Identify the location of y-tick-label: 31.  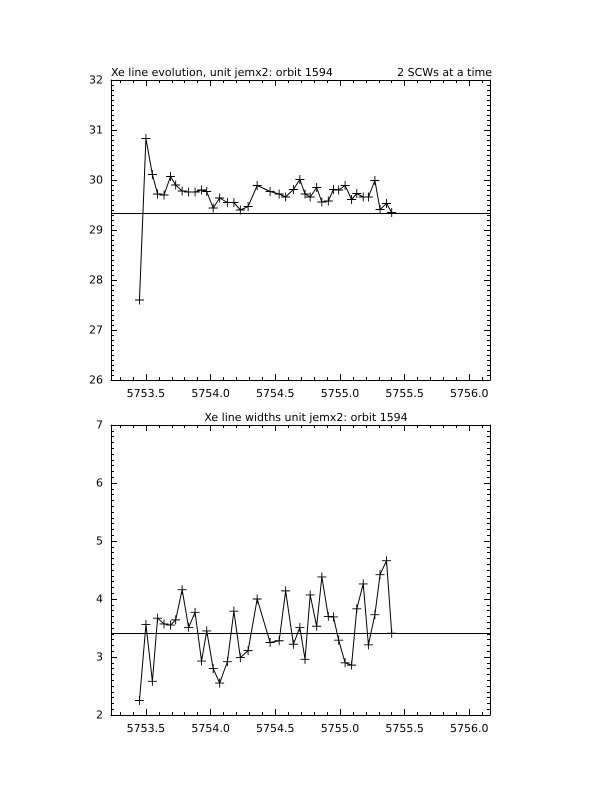
(96, 130).